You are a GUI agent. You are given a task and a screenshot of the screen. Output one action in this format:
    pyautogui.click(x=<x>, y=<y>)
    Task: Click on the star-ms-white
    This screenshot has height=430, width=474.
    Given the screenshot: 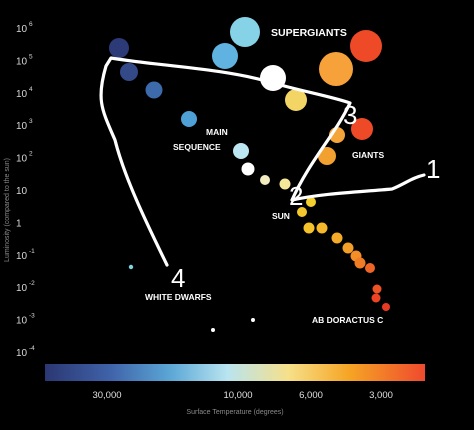 What is the action you would take?
    pyautogui.click(x=248, y=169)
    